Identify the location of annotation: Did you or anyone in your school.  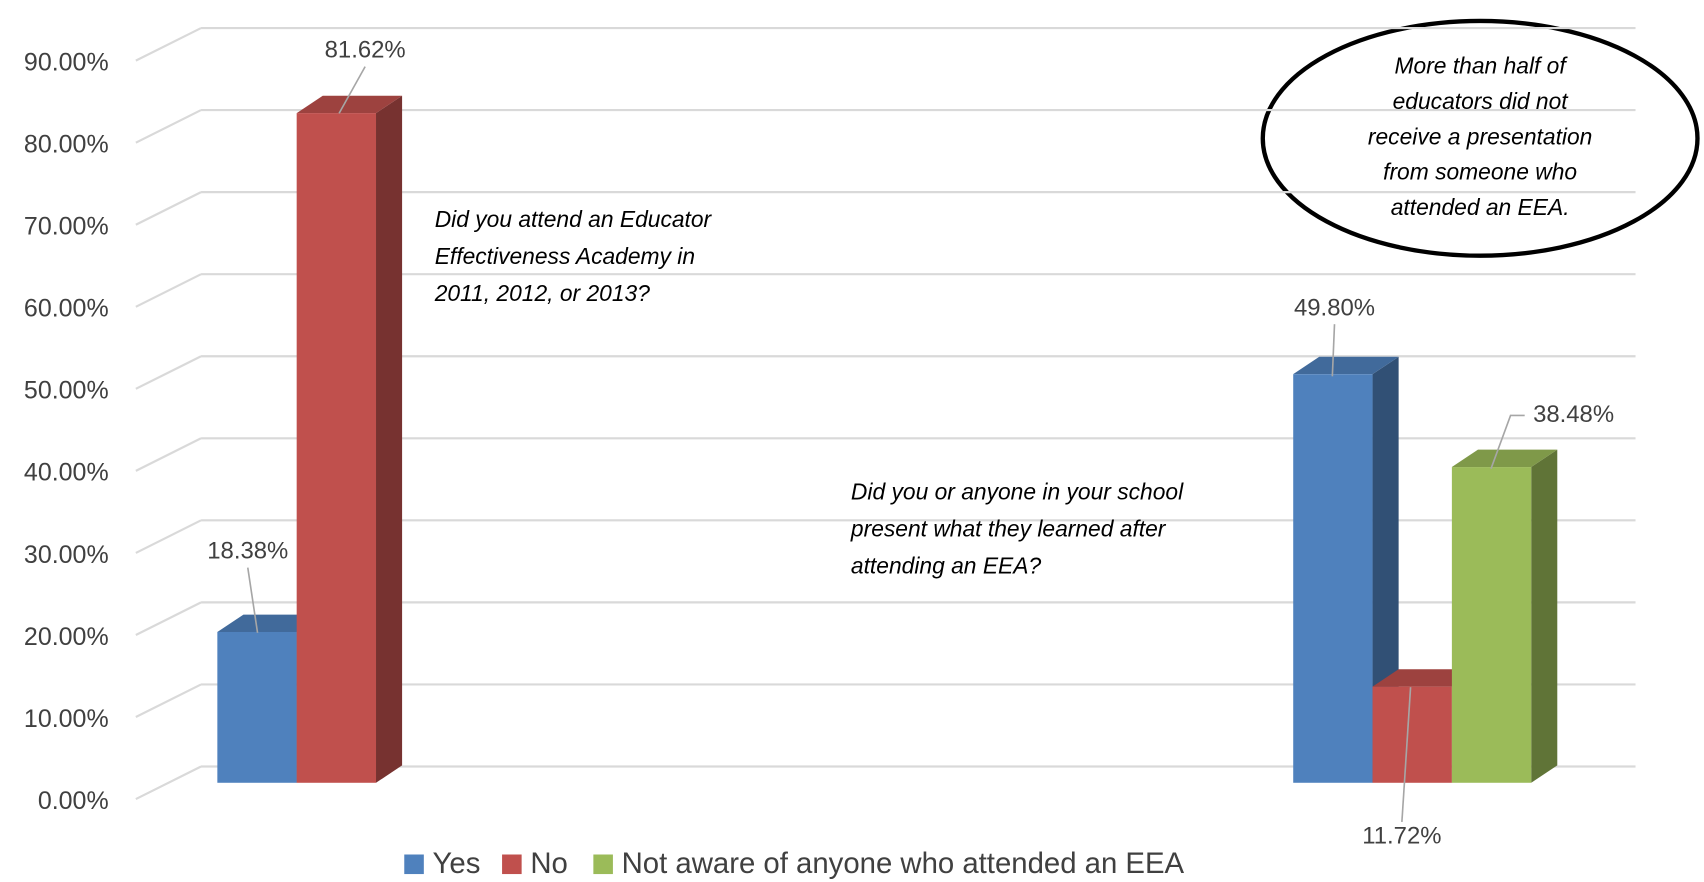
(1017, 492).